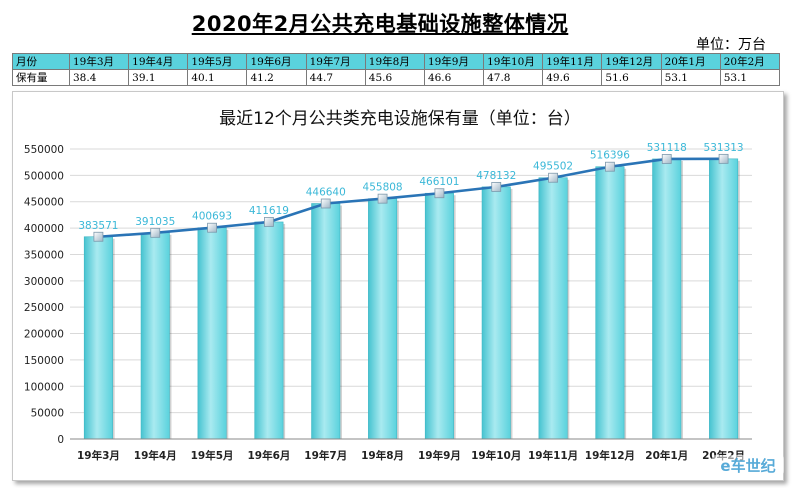 This screenshot has width=800, height=488. What do you see at coordinates (724, 148) in the screenshot?
I see `data-label: 531313` at bounding box center [724, 148].